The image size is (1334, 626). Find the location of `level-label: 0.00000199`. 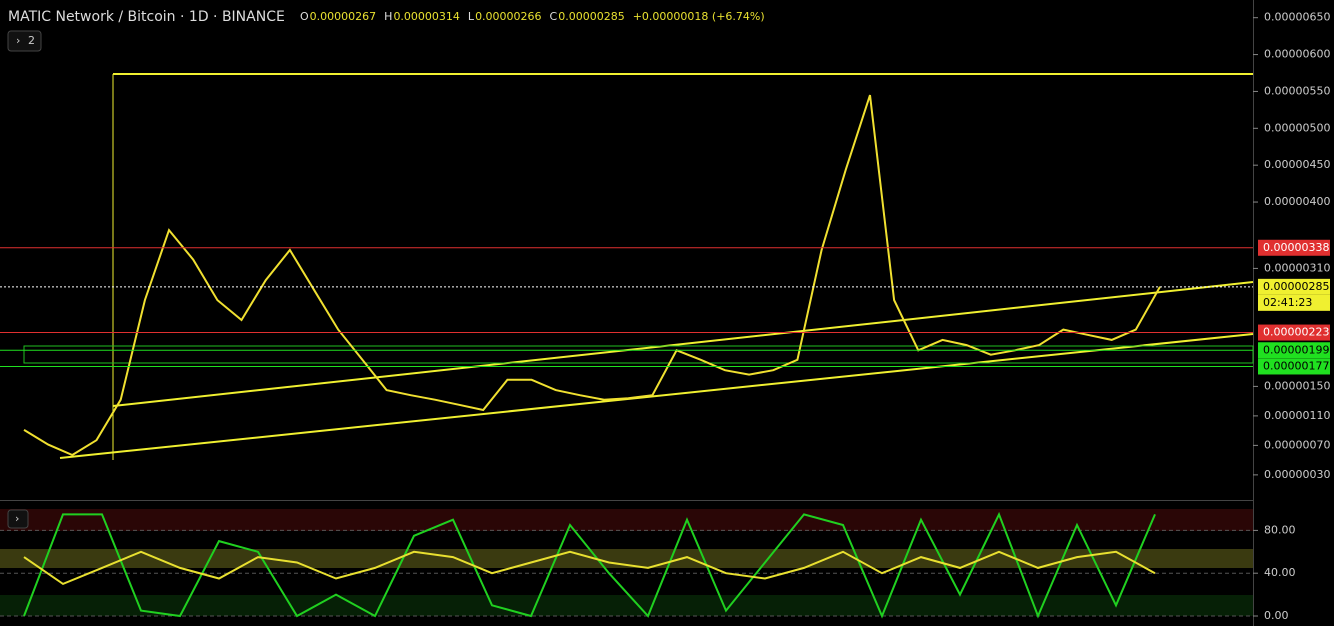

level-label: 0.00000199 is located at coordinates (1296, 349).